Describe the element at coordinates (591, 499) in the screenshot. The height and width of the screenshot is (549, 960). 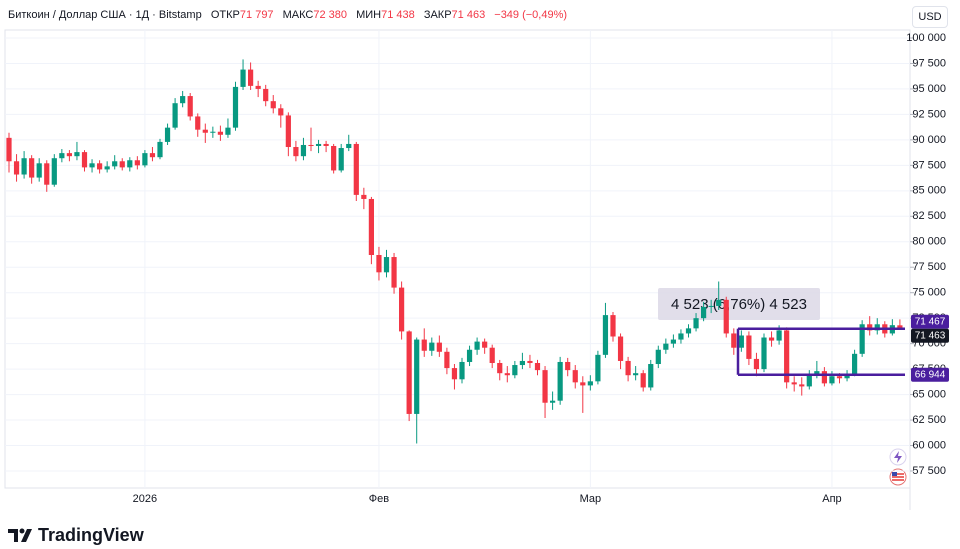
I see `x-tick-label: Мар` at that location.